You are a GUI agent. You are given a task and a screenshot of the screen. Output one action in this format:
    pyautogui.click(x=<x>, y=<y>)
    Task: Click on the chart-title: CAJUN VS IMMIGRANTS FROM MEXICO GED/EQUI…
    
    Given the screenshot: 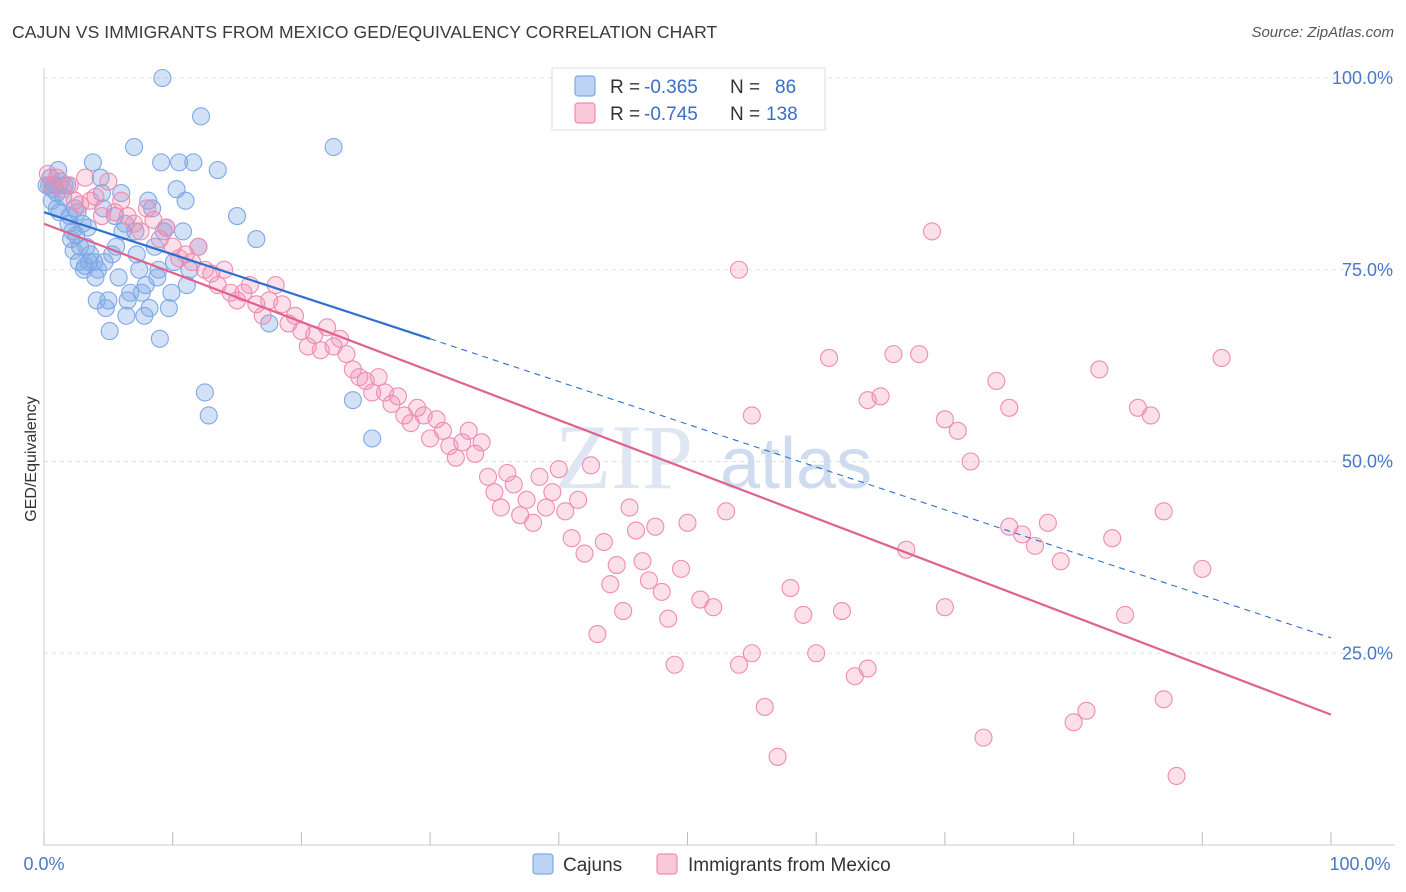 What is the action you would take?
    pyautogui.click(x=365, y=32)
    